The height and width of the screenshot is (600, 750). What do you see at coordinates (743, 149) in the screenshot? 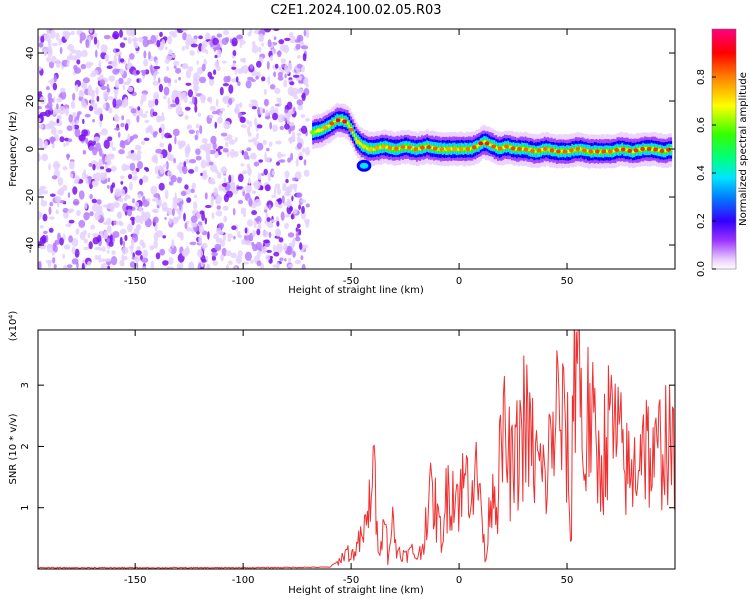
I see `colorbar-label: Normalized spectral amplitude` at bounding box center [743, 149].